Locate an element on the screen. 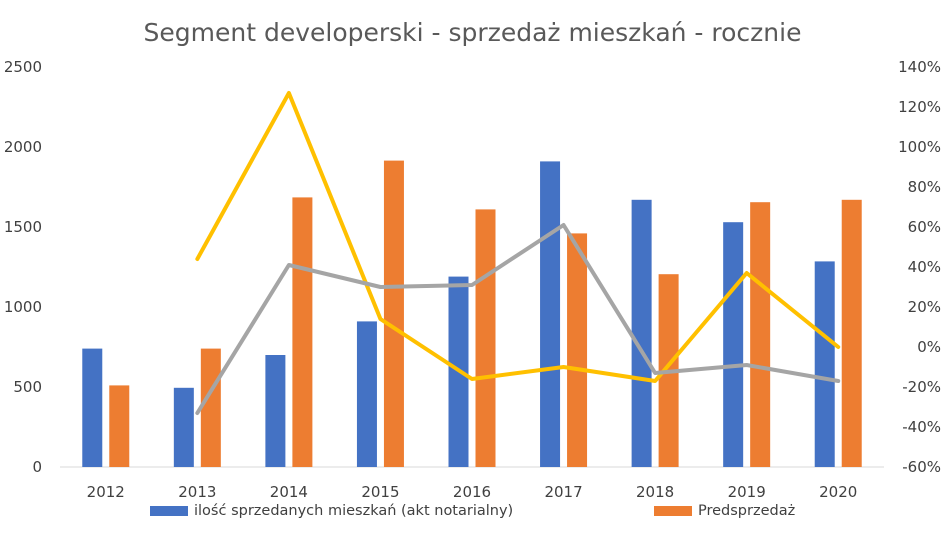 Image resolution: width=945 pixels, height=535 pixels. y-right-tick-label: 140% is located at coordinates (919, 67).